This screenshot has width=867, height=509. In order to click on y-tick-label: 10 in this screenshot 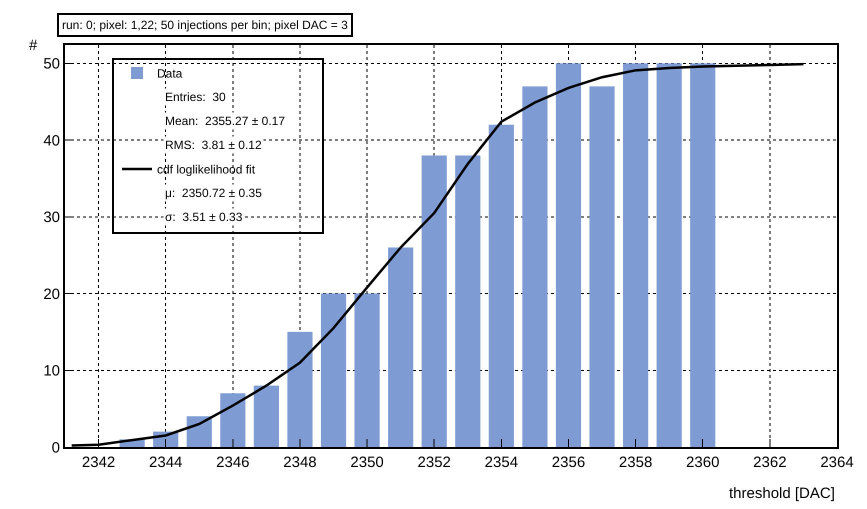, I will do `click(51, 371)`.